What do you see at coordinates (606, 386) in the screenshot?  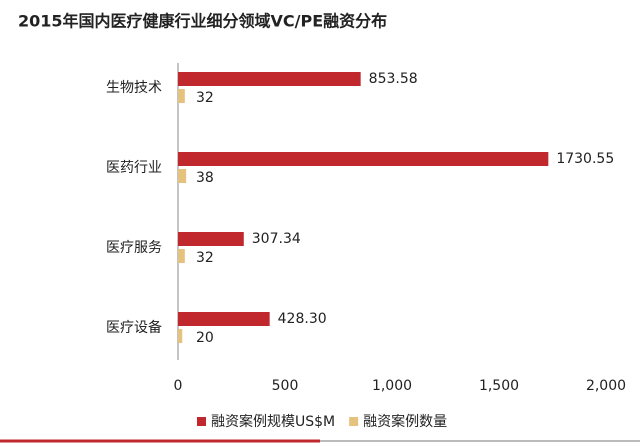 I see `x-tick-label: 2,000` at bounding box center [606, 386].